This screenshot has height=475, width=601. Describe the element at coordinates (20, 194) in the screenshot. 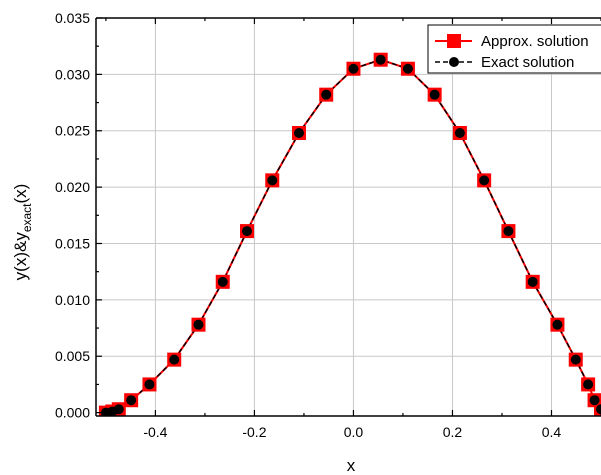

I see `y-axis-label-tail: (x)` at that location.